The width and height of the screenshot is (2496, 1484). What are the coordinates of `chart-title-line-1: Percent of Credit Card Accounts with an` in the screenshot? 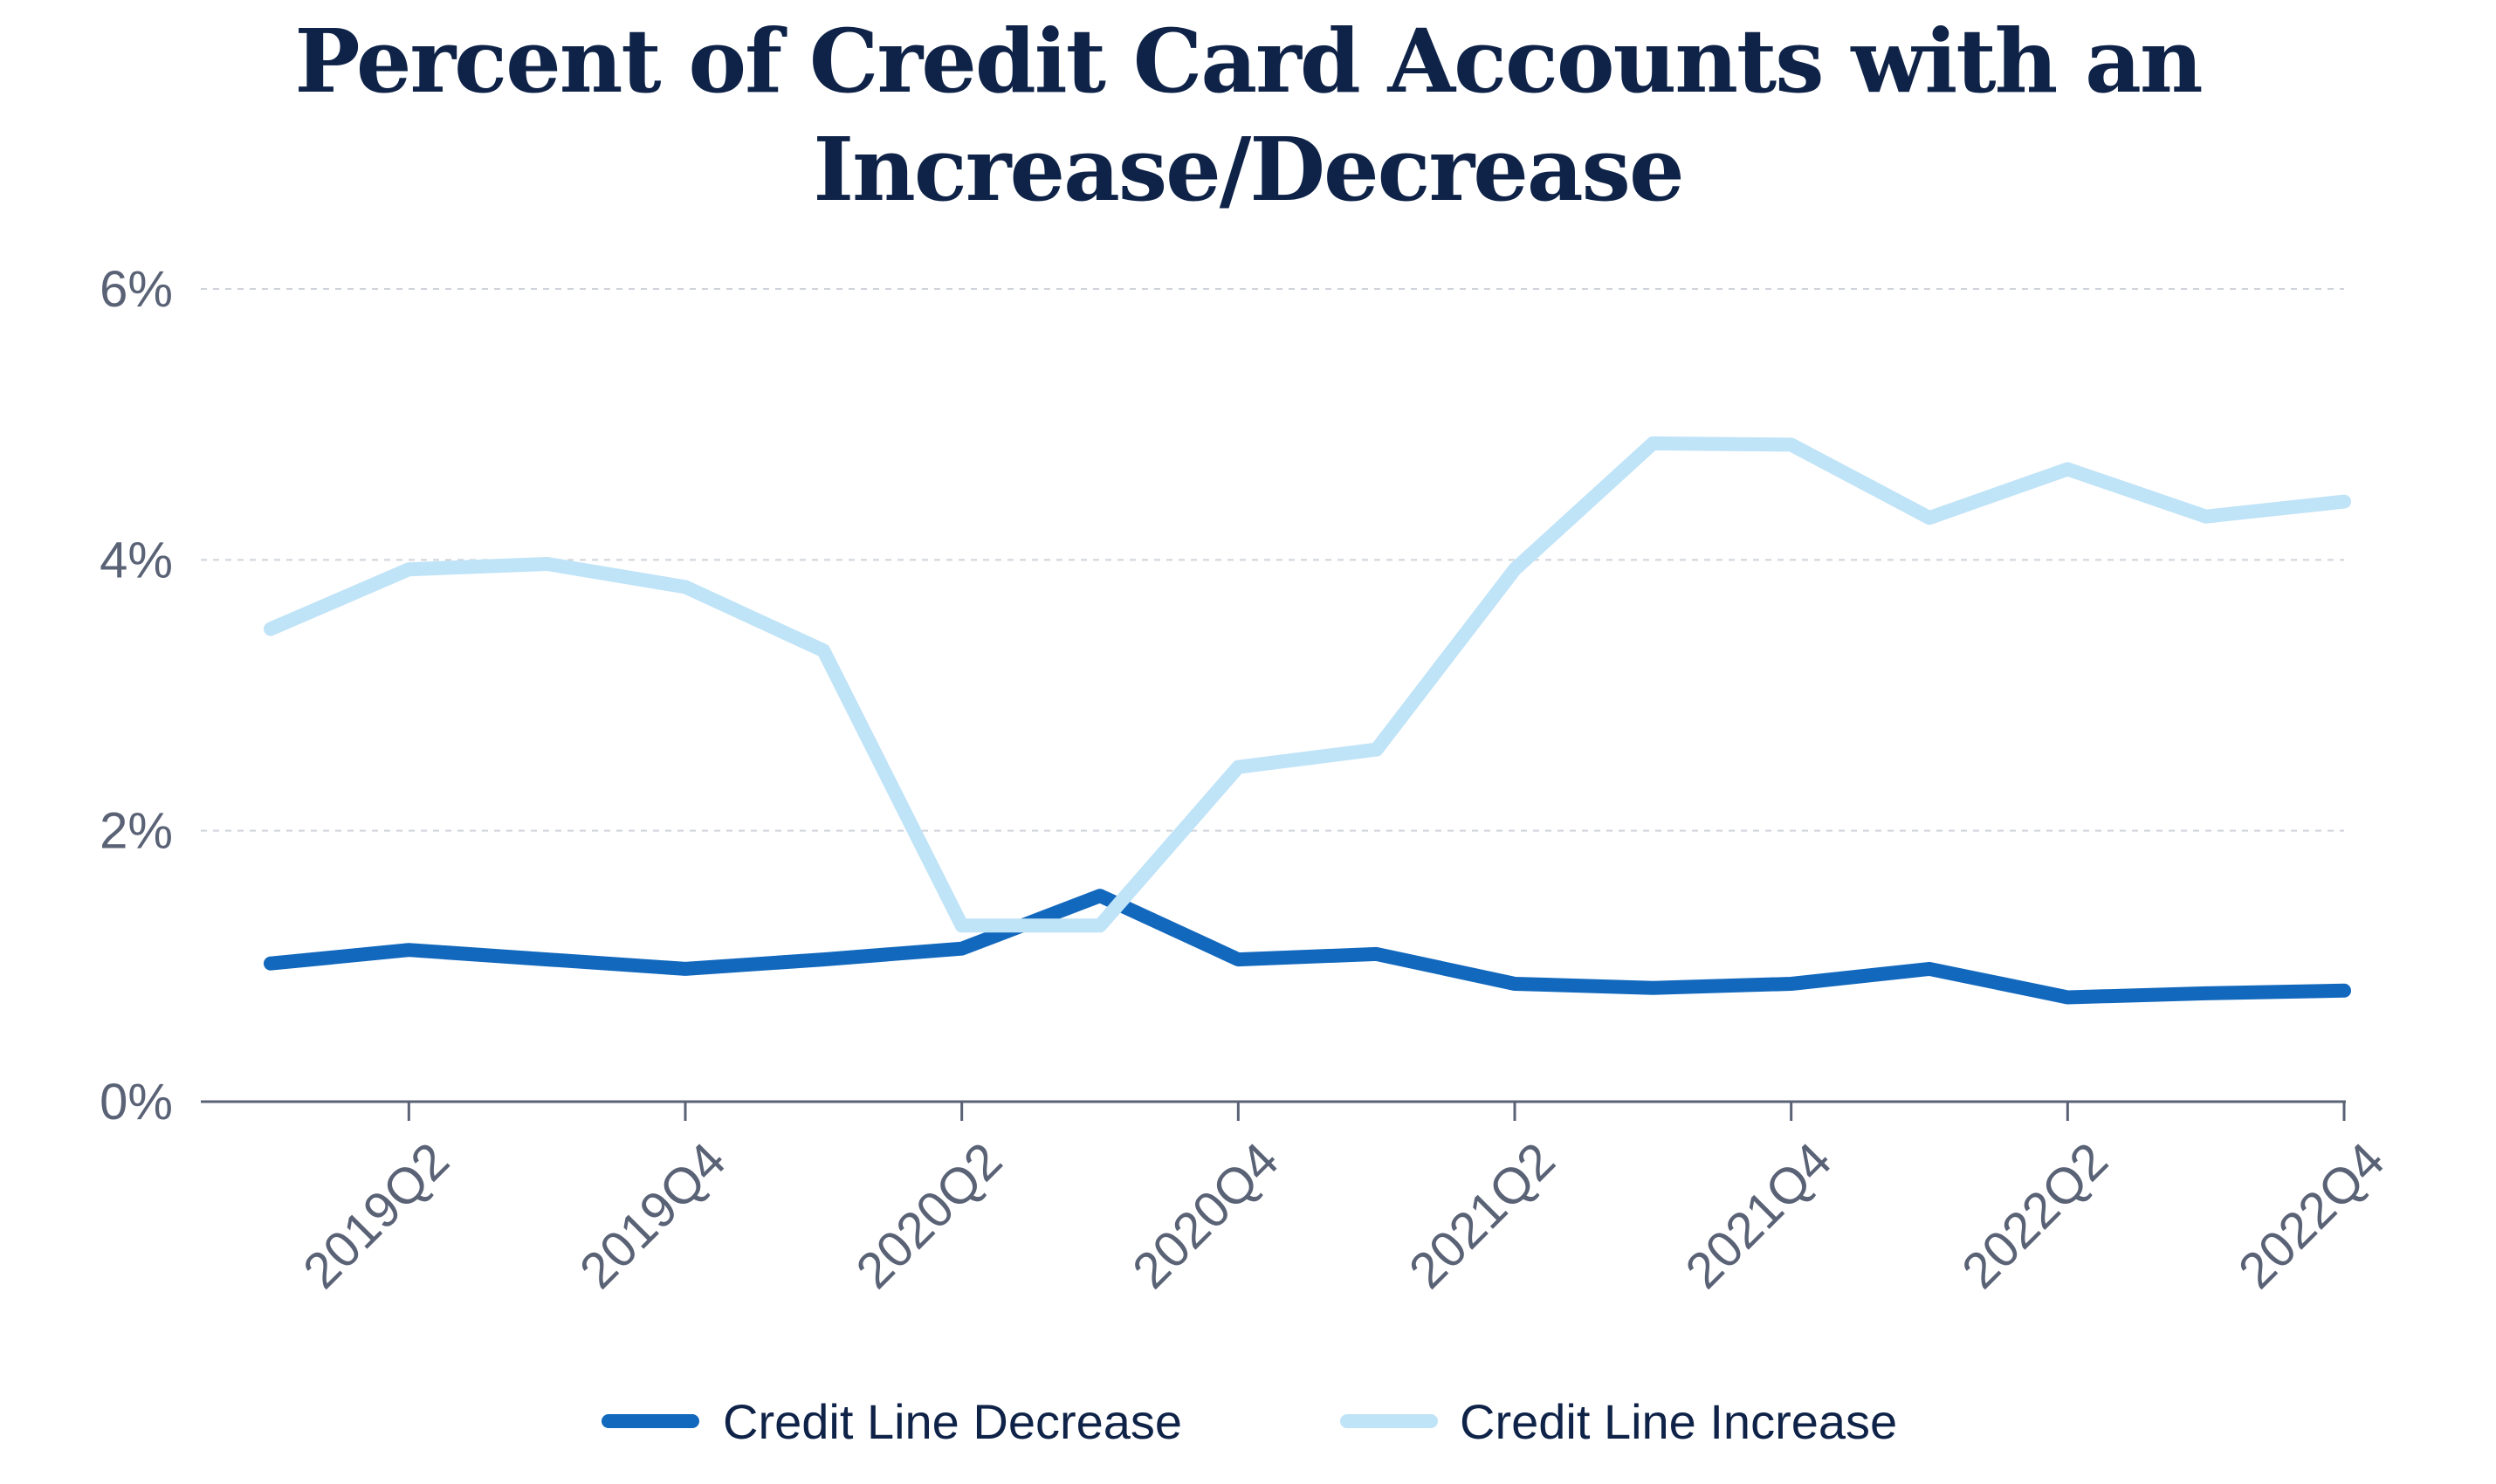 It's located at (1248, 62).